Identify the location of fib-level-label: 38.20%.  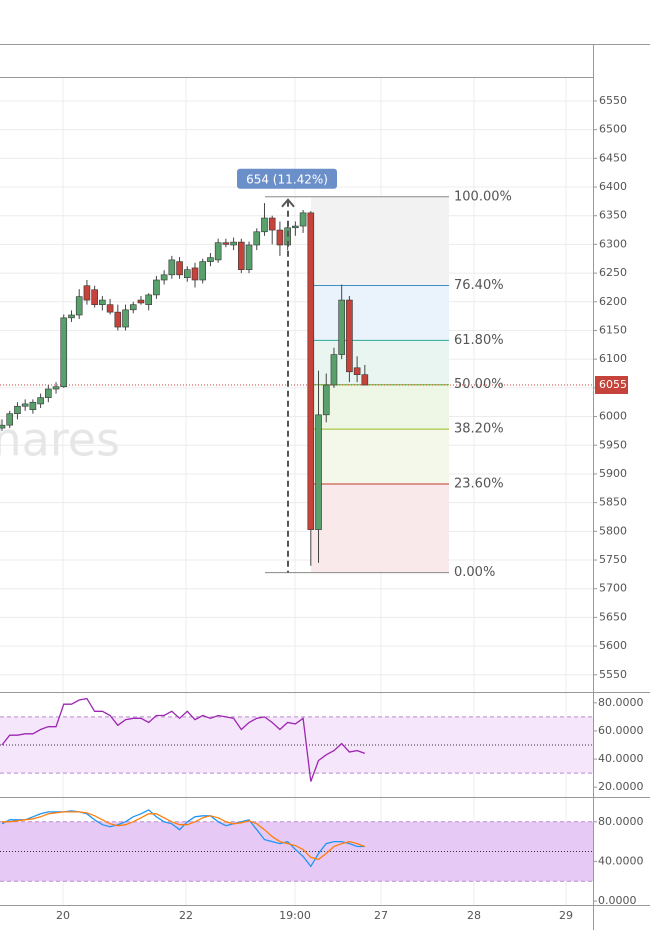
(479, 429).